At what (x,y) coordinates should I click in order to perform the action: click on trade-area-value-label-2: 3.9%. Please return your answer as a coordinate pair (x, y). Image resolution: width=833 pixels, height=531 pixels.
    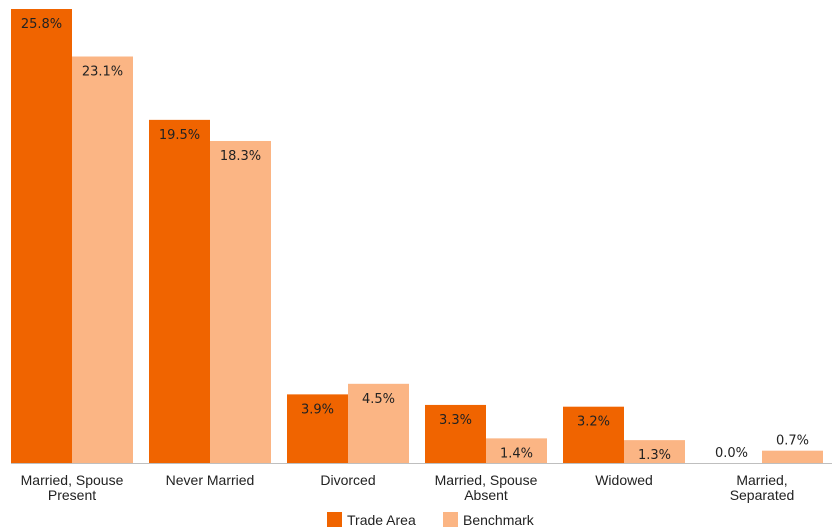
    Looking at the image, I should click on (317, 409).